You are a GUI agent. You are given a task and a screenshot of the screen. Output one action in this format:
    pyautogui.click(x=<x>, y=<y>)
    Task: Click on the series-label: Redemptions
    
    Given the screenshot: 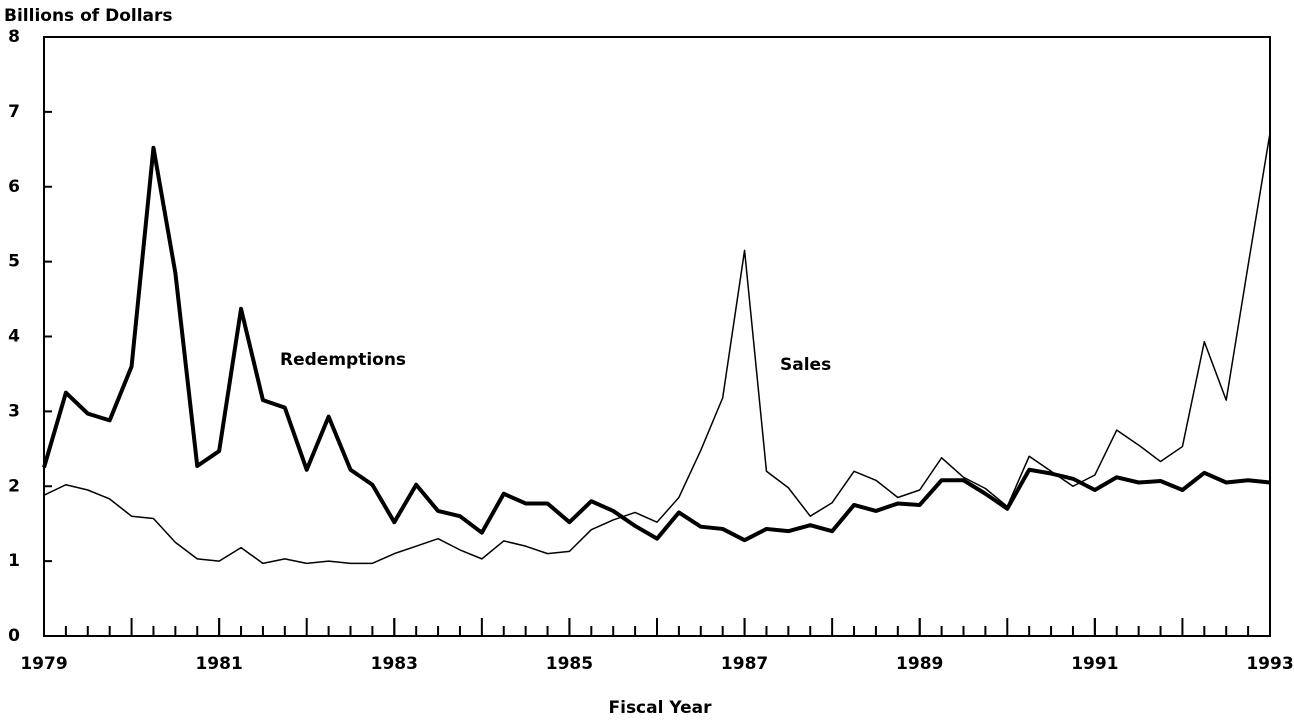 What is the action you would take?
    pyautogui.click(x=343, y=360)
    